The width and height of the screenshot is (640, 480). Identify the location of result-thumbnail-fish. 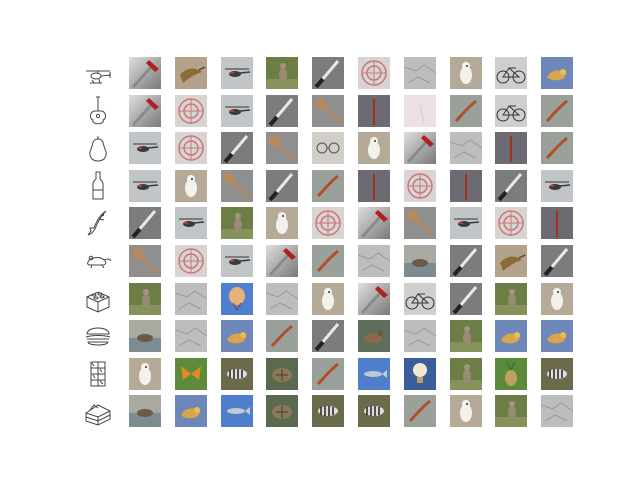
(237, 411).